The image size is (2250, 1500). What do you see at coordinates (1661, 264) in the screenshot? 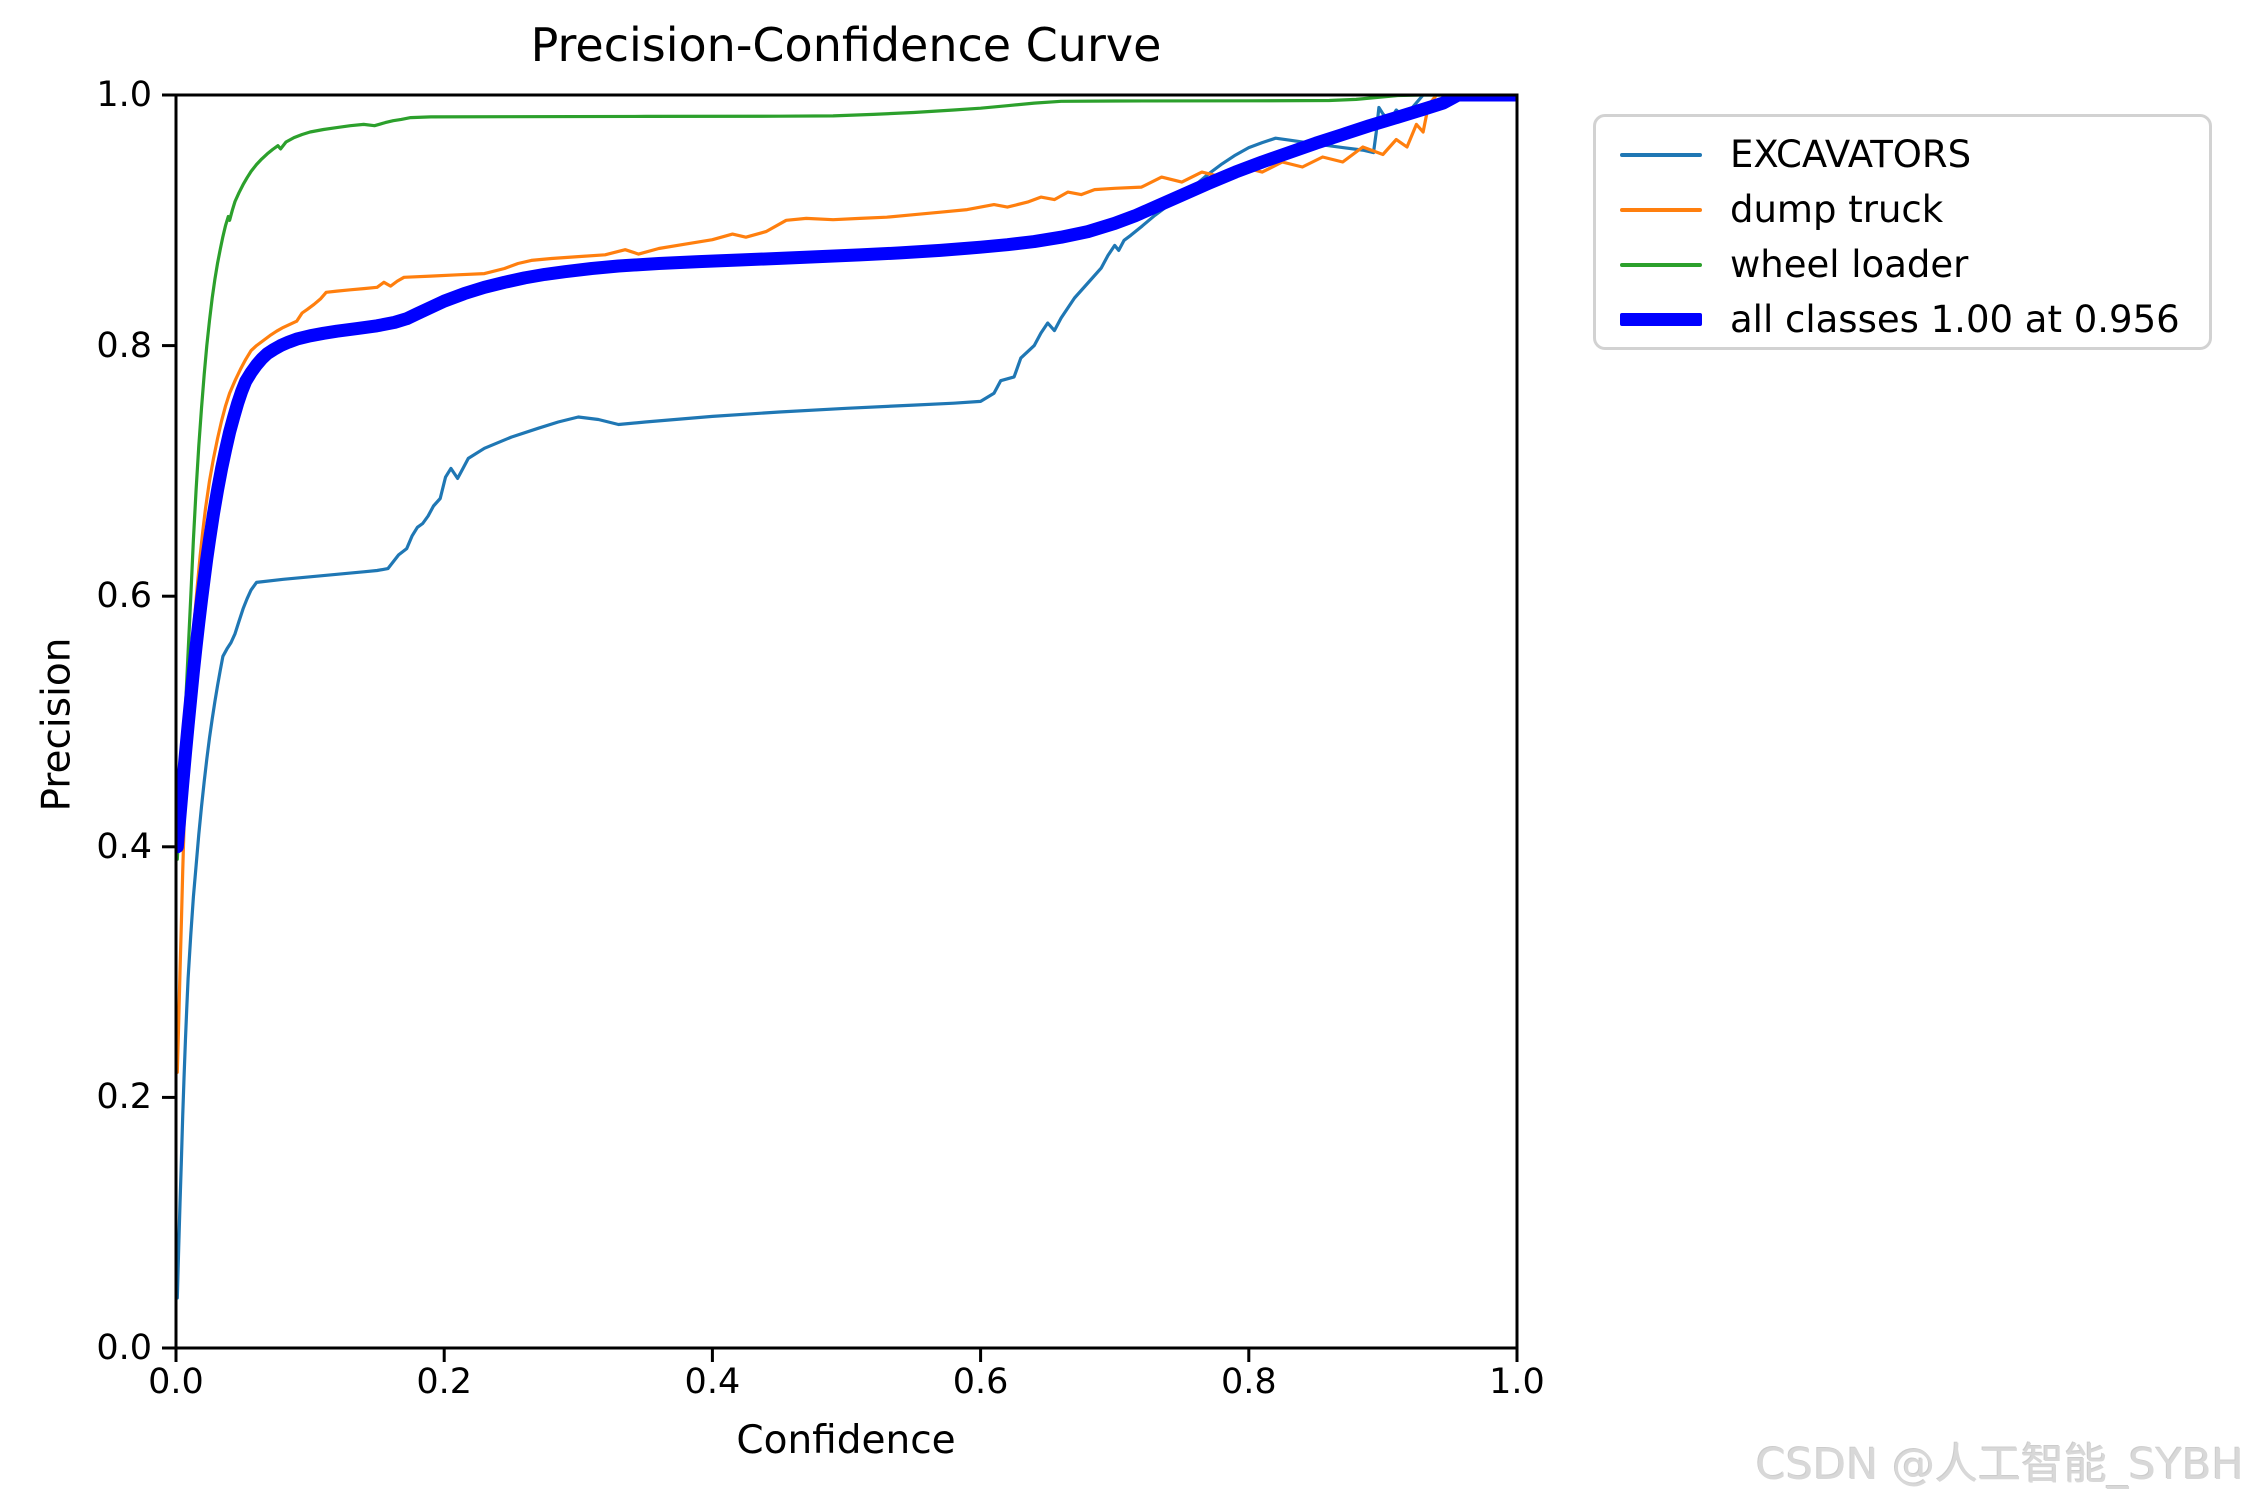
I see `legend-line-sample-wheel-loader` at bounding box center [1661, 264].